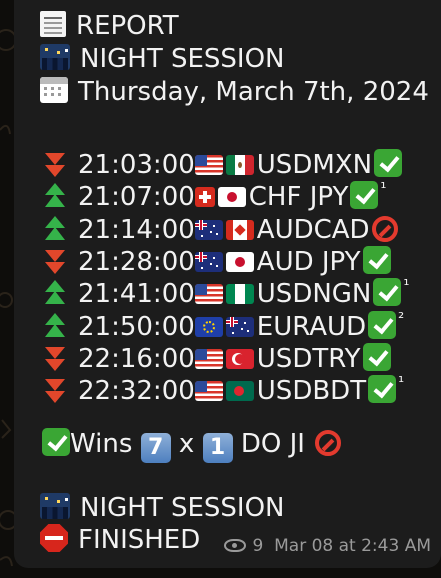 Image resolution: width=441 pixels, height=578 pixels. I want to click on loss-count-keycap: 1, so click(217, 448).